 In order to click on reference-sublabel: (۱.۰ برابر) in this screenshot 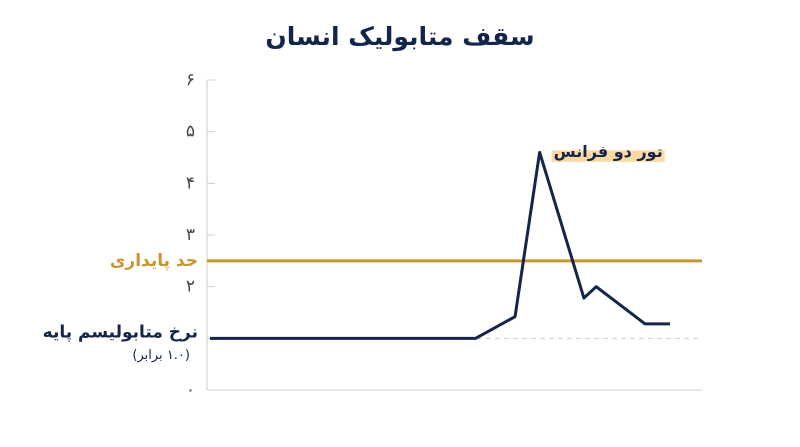, I will do `click(161, 355)`.